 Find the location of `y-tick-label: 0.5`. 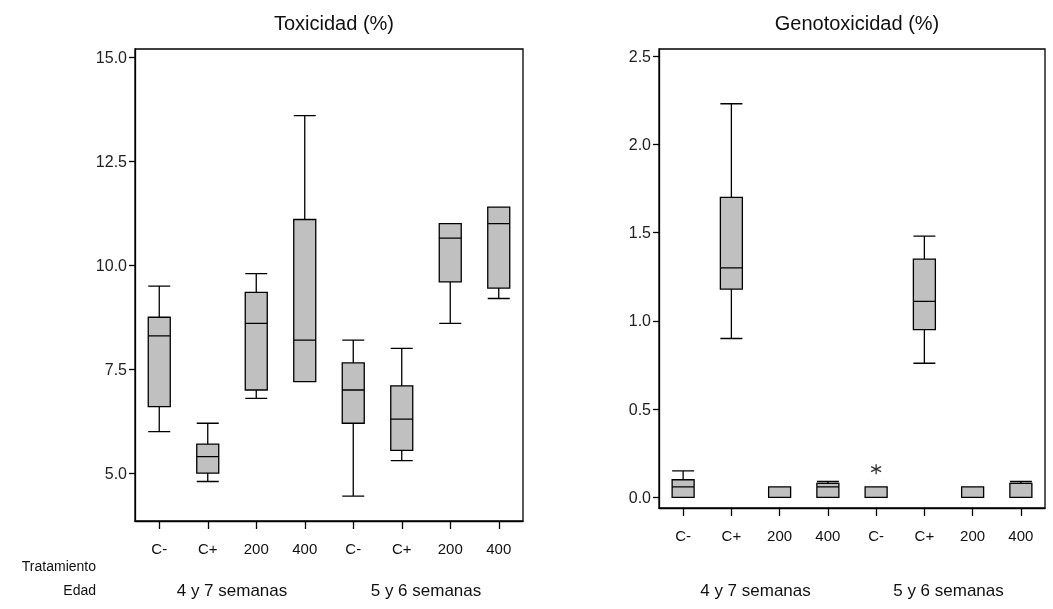

y-tick-label: 0.5 is located at coordinates (640, 409).